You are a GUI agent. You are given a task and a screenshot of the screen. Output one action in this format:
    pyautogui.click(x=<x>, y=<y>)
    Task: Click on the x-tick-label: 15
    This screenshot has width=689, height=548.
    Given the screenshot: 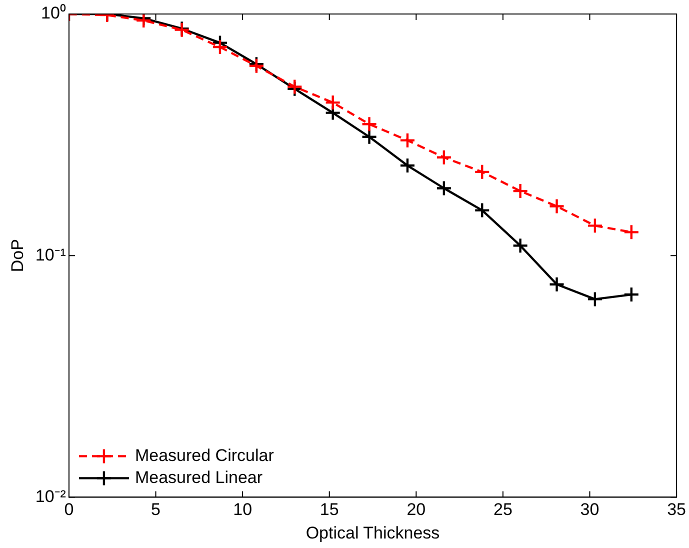 What is the action you would take?
    pyautogui.click(x=329, y=510)
    